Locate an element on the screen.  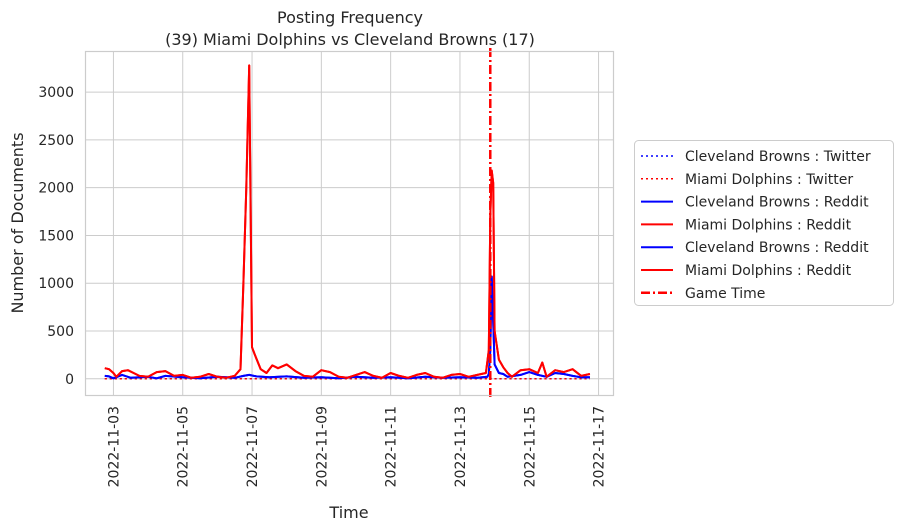
legend-label: Cleveland Browns : Twitter is located at coordinates (778, 157).